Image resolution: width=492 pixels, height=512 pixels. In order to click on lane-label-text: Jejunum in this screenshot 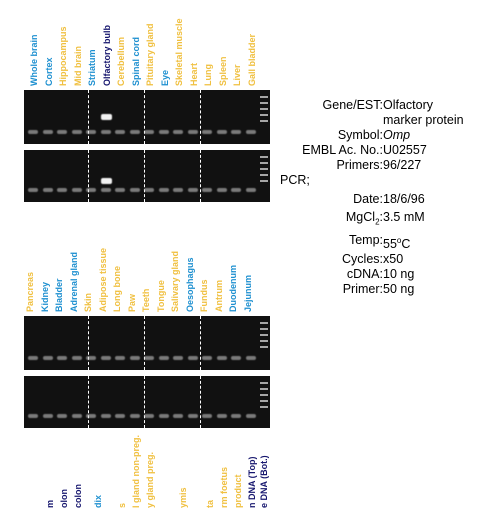, I will do `click(247, 293)`.